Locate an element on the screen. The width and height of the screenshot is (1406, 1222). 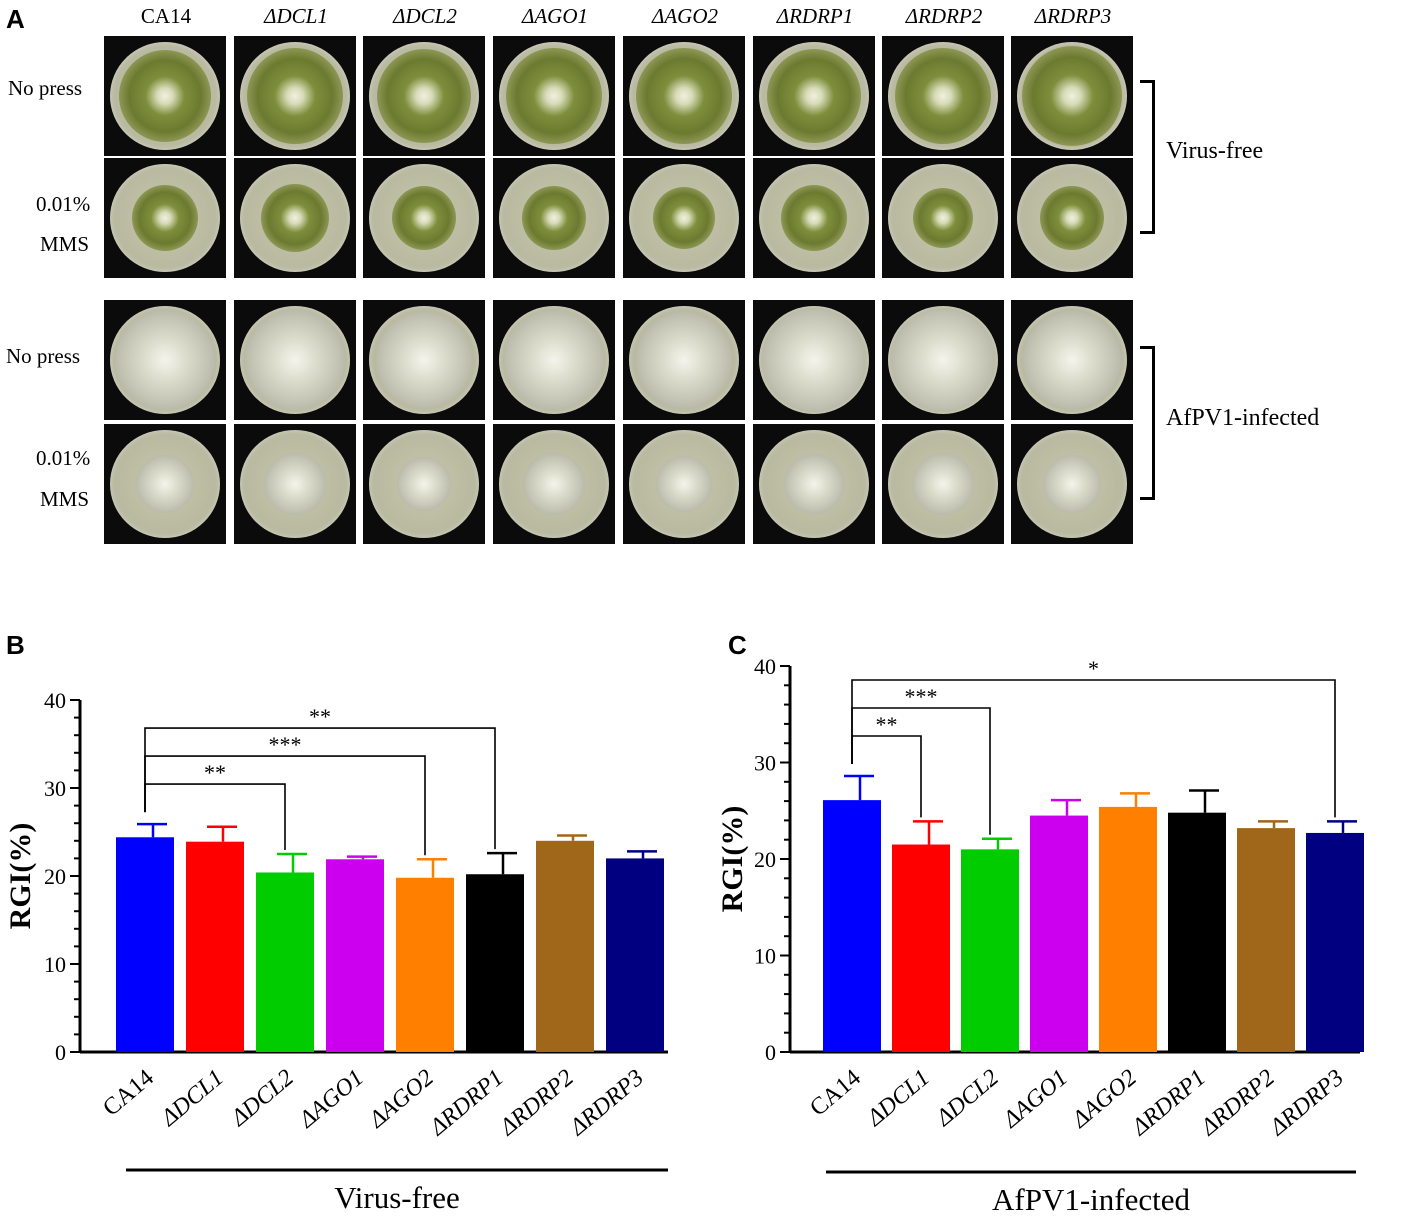
column-header-dcl1: ΔDCL1 is located at coordinates (296, 16).